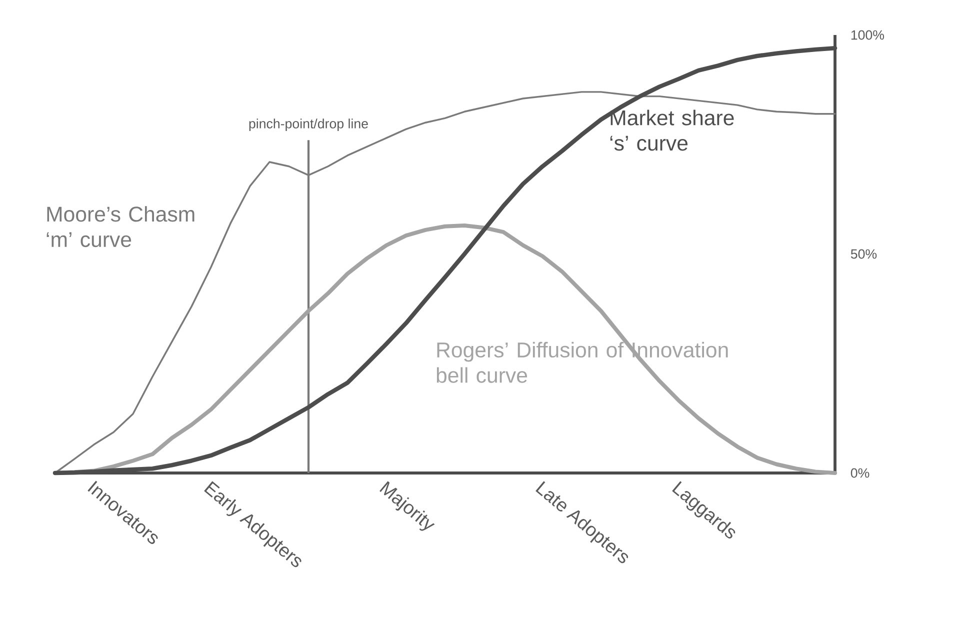 This screenshot has height=631, width=955. What do you see at coordinates (863, 254) in the screenshot?
I see `y-tick-label: 50%` at bounding box center [863, 254].